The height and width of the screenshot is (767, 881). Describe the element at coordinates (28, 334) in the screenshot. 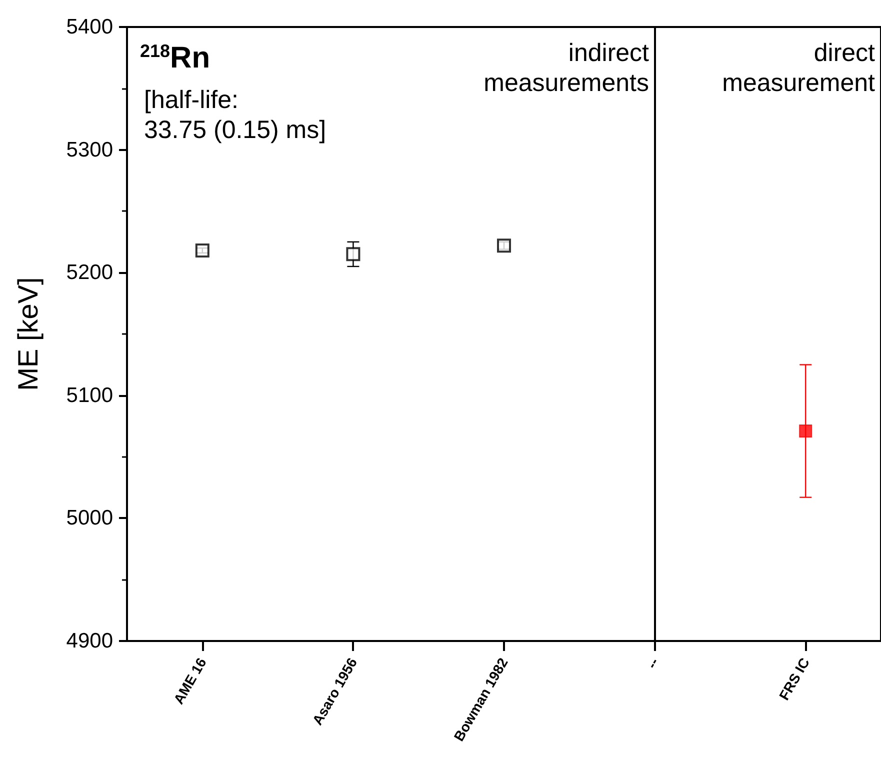

I see `y-axis-title: ME [keV]` at that location.